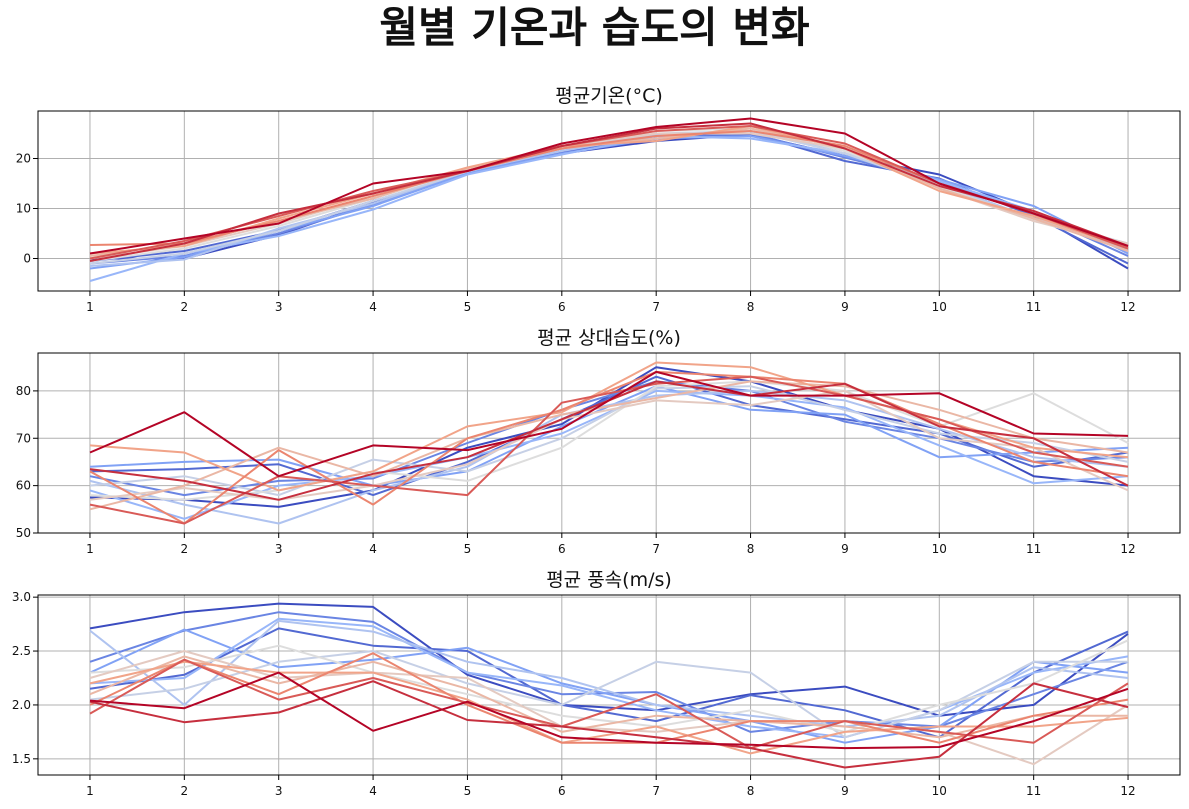 This screenshot has height=809, width=1189. Describe the element at coordinates (609, 338) in the screenshot. I see `chart-title: 평균 상대습도(%)` at that location.